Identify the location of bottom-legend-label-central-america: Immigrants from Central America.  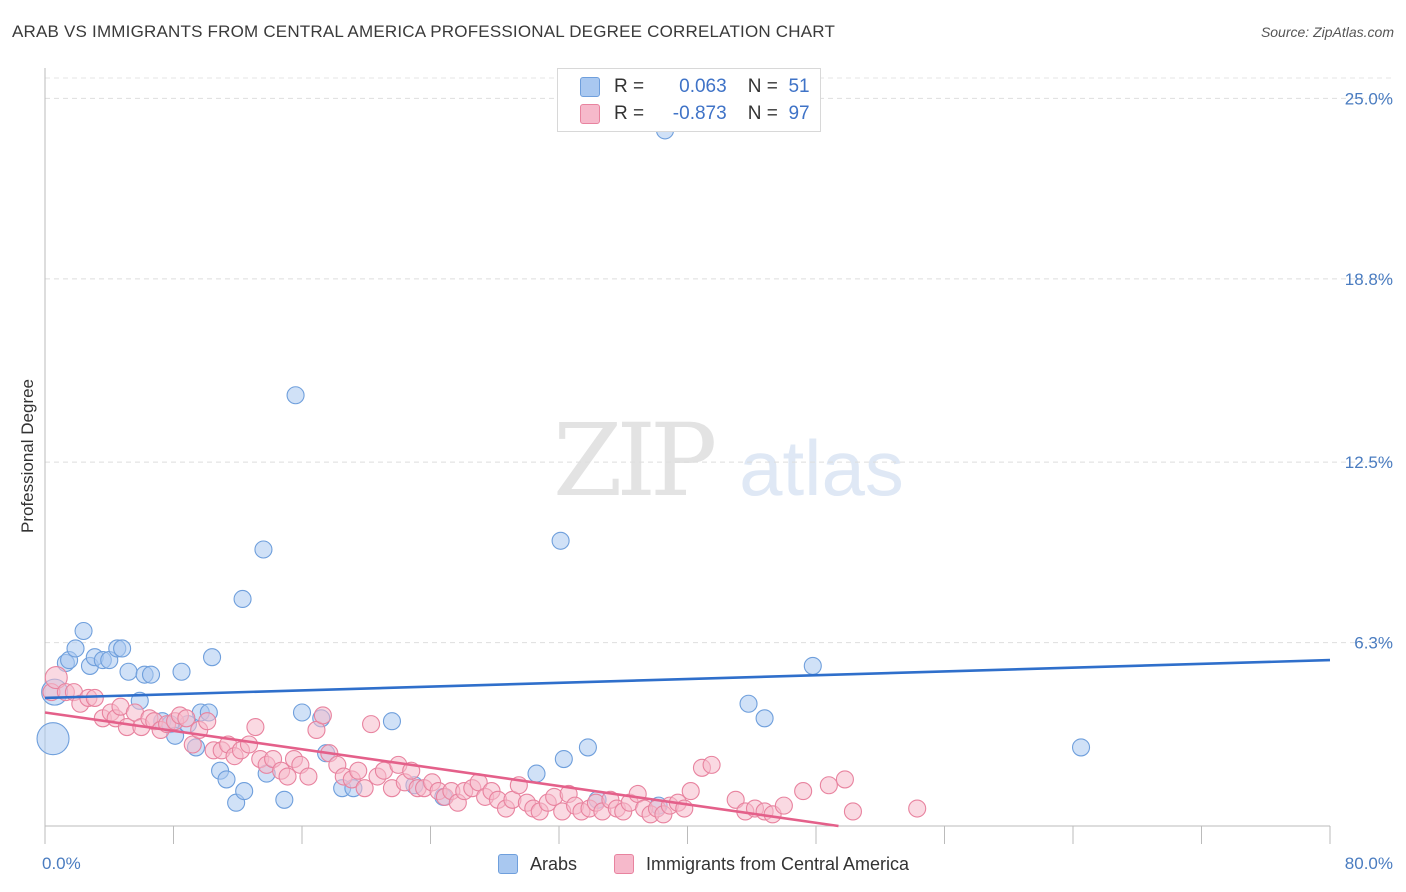
(778, 863).